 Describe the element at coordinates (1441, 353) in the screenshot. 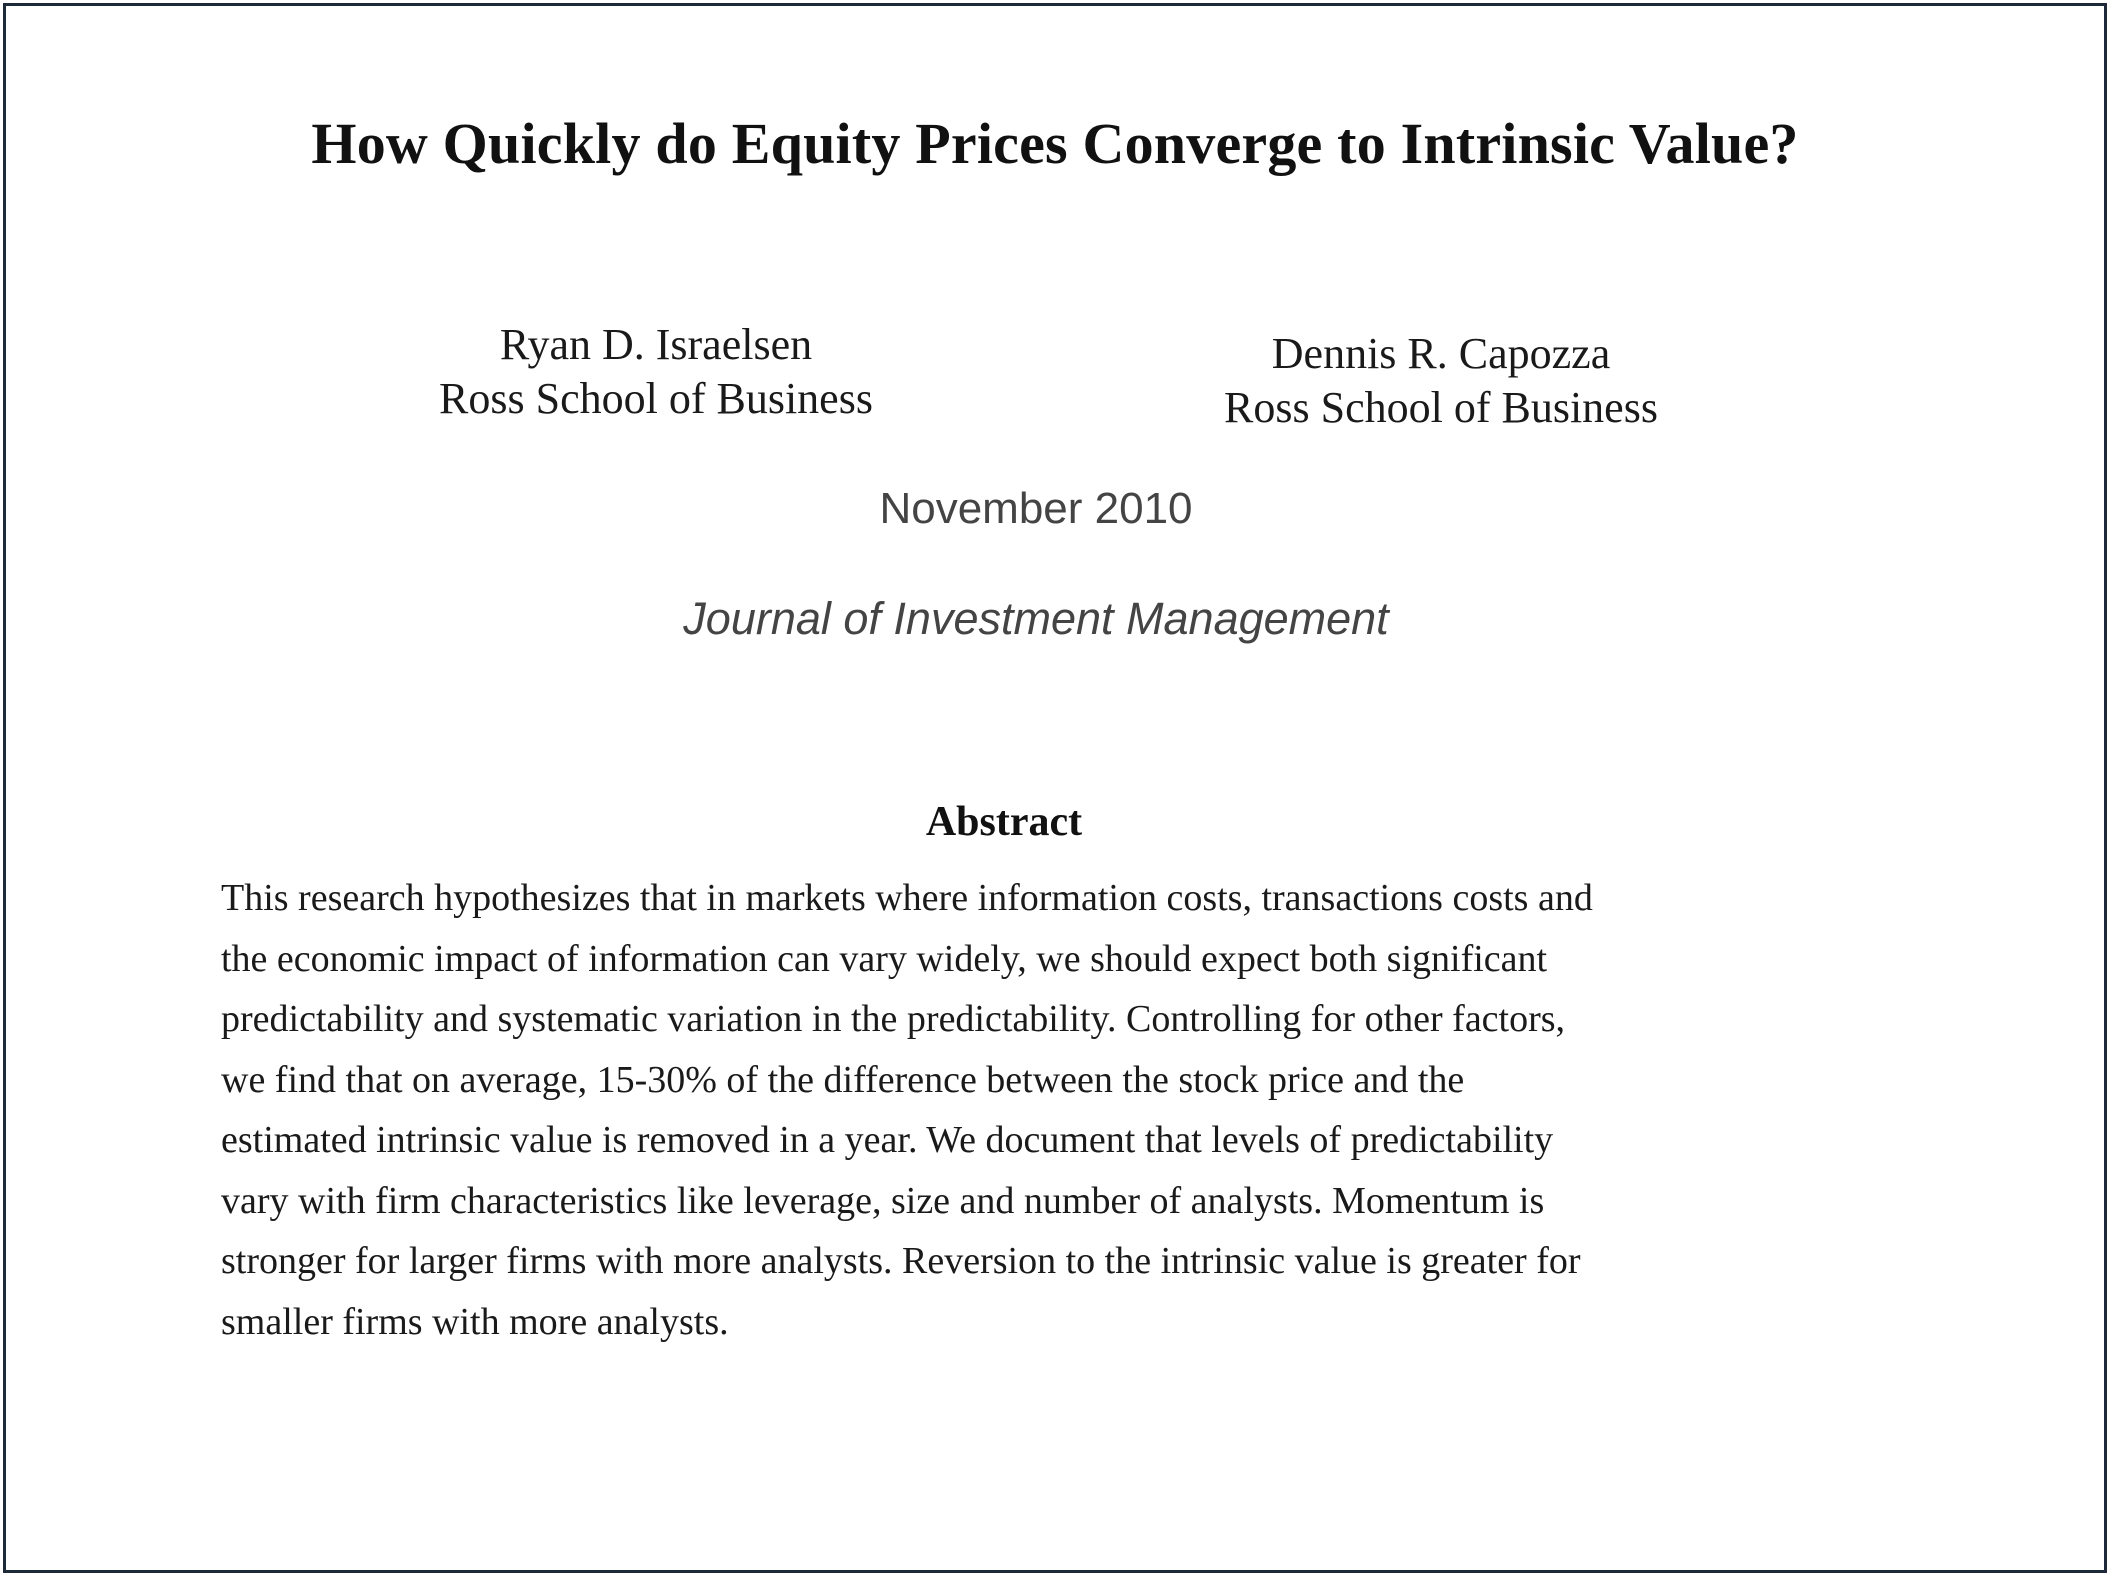

I see `author-name: Dennis R. Capozza` at that location.